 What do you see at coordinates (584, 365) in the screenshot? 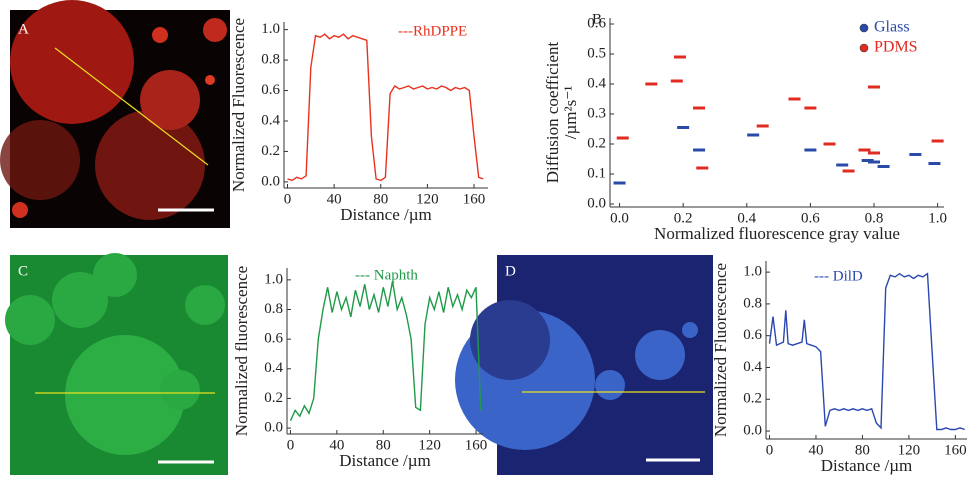
I see `micrograph-d: D` at bounding box center [584, 365].